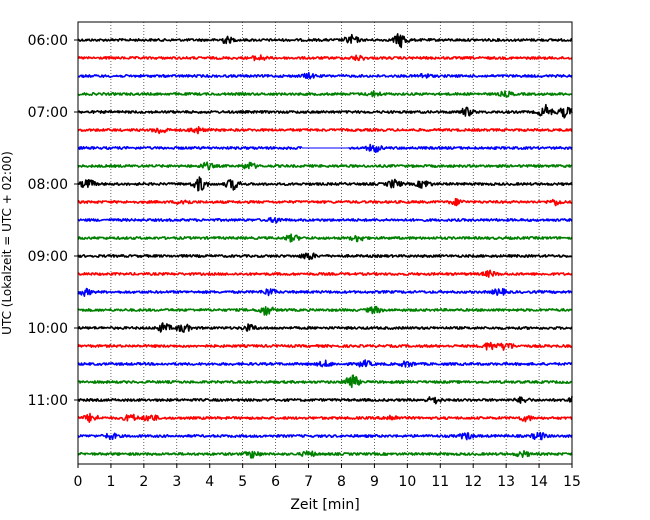 The height and width of the screenshot is (520, 650). I want to click on x-tick-label: 4, so click(209, 482).